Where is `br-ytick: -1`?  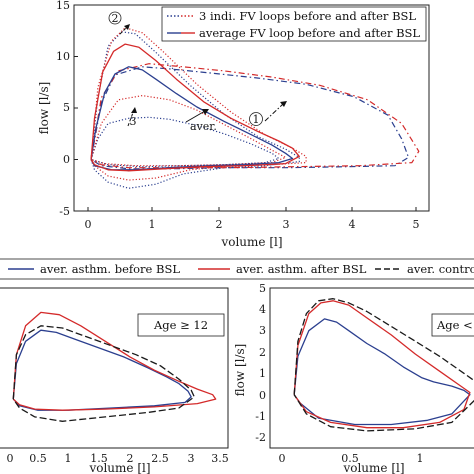
br-ytick: -1 is located at coordinates (260, 416).